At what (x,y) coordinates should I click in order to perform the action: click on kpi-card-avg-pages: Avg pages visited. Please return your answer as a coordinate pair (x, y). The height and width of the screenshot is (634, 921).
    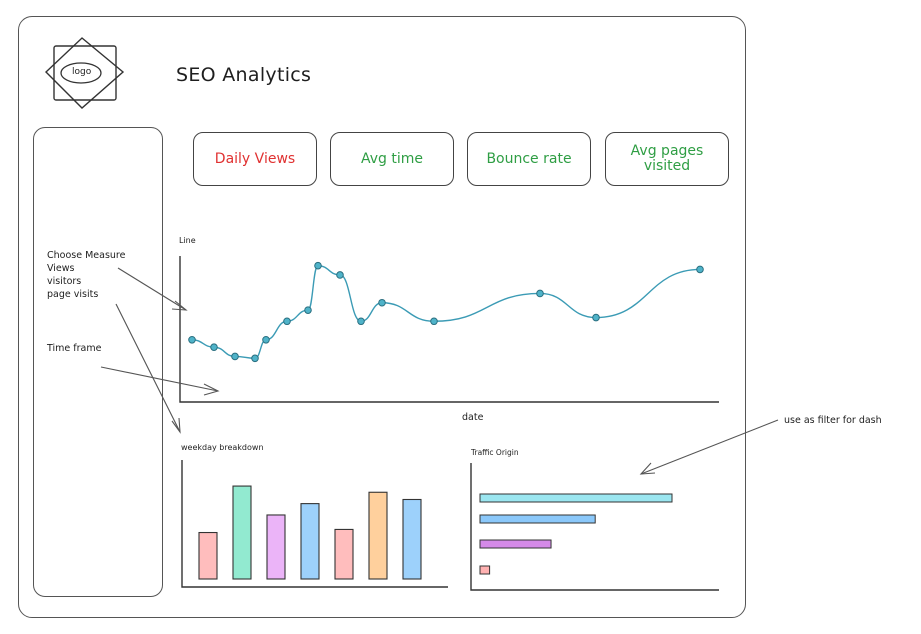
    Looking at the image, I should click on (667, 159).